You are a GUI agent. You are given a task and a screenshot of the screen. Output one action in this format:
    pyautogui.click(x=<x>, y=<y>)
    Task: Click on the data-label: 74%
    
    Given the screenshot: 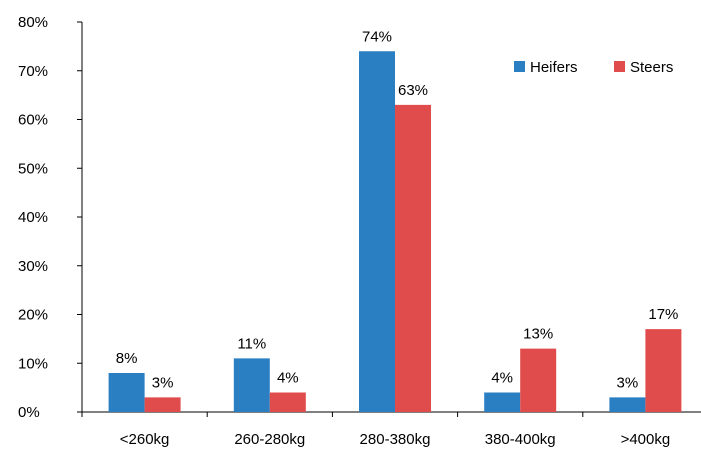 What is the action you would take?
    pyautogui.click(x=377, y=36)
    